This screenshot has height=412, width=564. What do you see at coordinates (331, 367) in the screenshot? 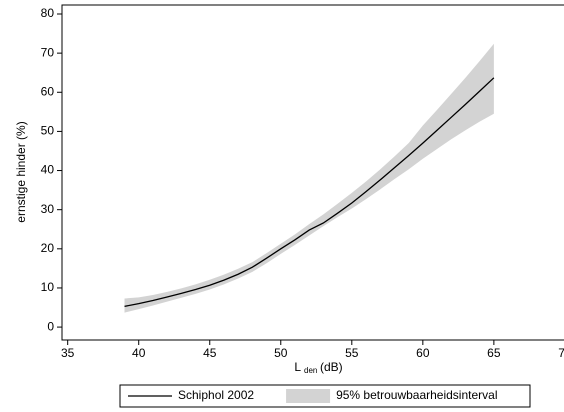
I see `x-label-unit: (dB)` at bounding box center [331, 367].